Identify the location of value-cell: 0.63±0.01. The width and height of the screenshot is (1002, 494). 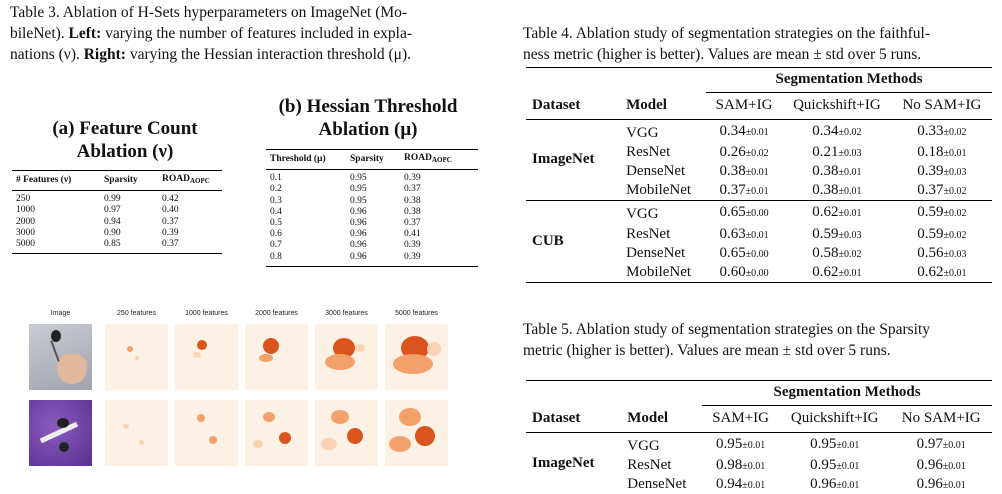
(744, 233).